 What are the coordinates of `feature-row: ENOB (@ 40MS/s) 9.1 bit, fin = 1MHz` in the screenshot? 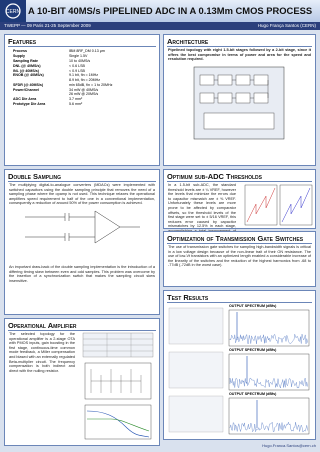 It's located at (62, 75).